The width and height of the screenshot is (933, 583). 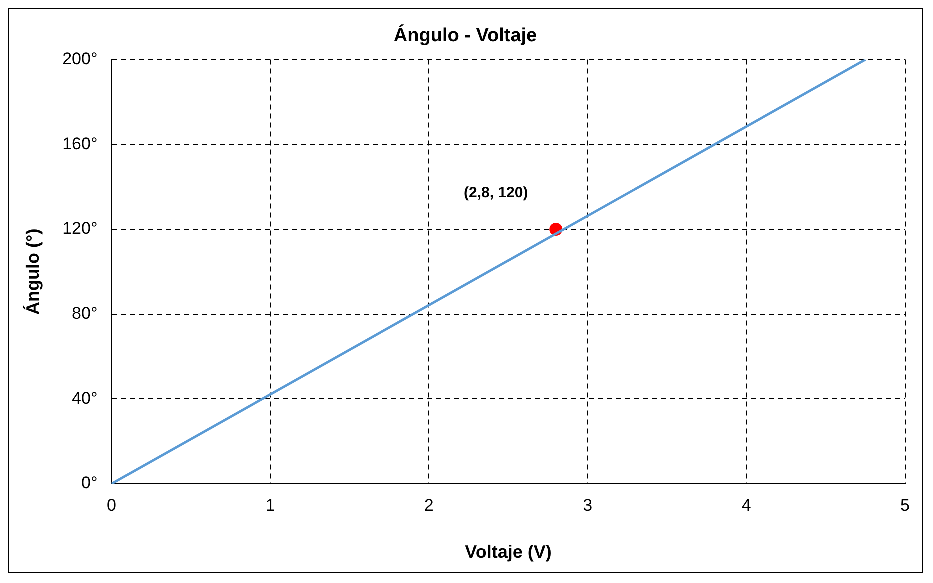 I want to click on annotation: (2,8, 120), so click(x=496, y=193).